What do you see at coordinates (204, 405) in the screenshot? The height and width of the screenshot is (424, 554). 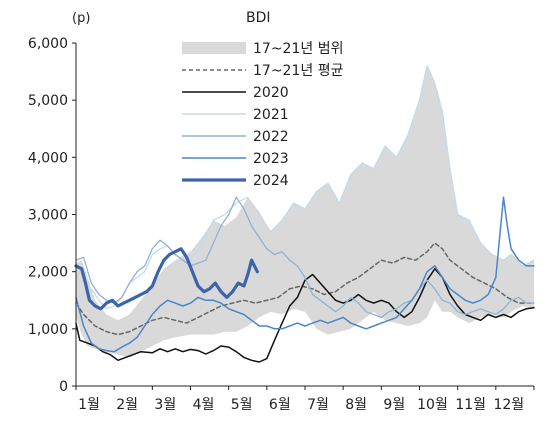 I see `x-tick-label: 4월` at bounding box center [204, 405].